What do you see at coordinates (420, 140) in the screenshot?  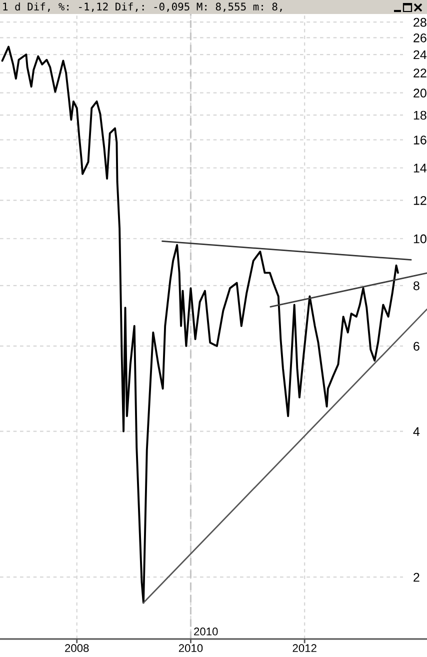 I see `y-tick-label: 16` at bounding box center [420, 140].